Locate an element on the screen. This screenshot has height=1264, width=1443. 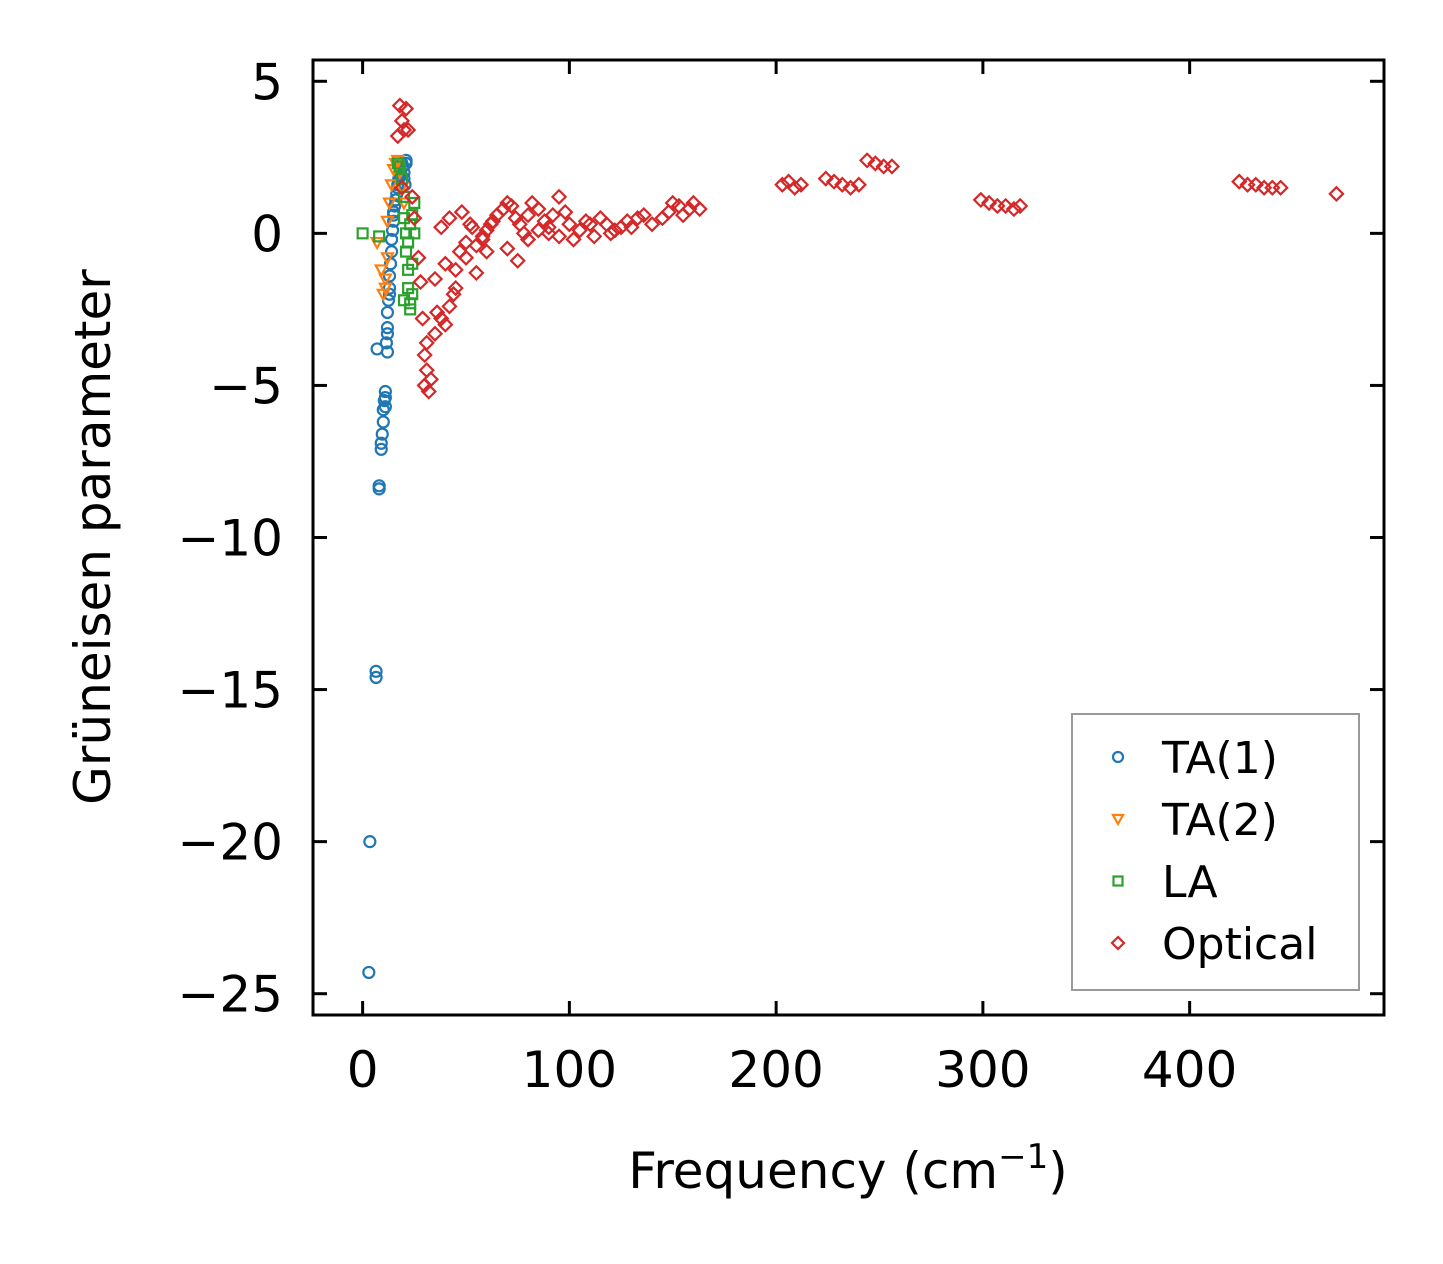
legend: TA(1) TA(2) LA Optical is located at coordinates (1215, 852).